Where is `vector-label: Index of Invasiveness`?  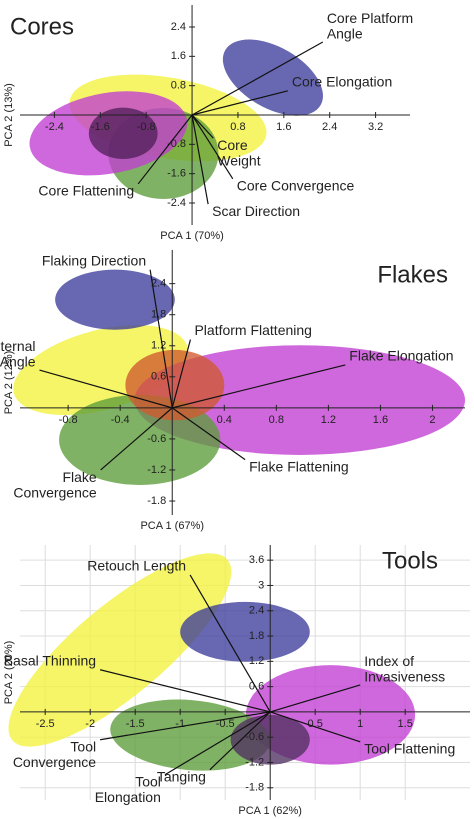
vector-label: Index of Invasiveness is located at coordinates (404, 668).